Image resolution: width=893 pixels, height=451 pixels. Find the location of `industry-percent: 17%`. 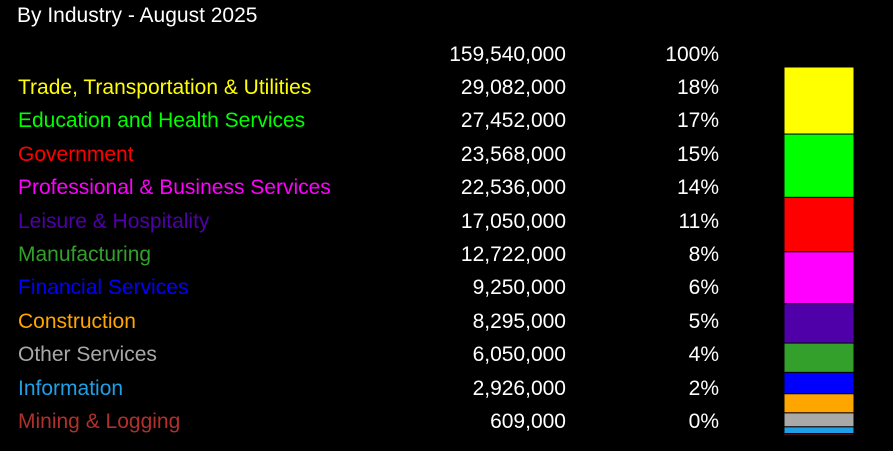

industry-percent: 17% is located at coordinates (697, 121).